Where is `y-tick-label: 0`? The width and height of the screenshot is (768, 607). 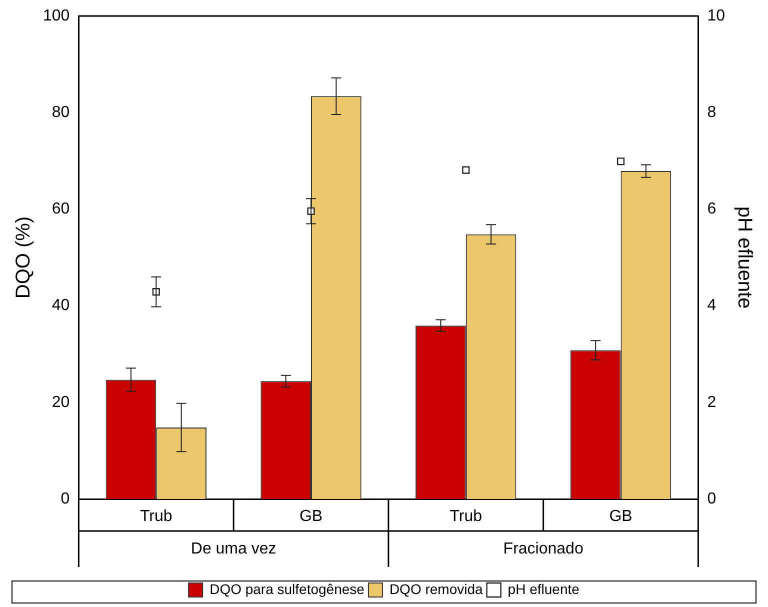 y-tick-label: 0 is located at coordinates (65, 499).